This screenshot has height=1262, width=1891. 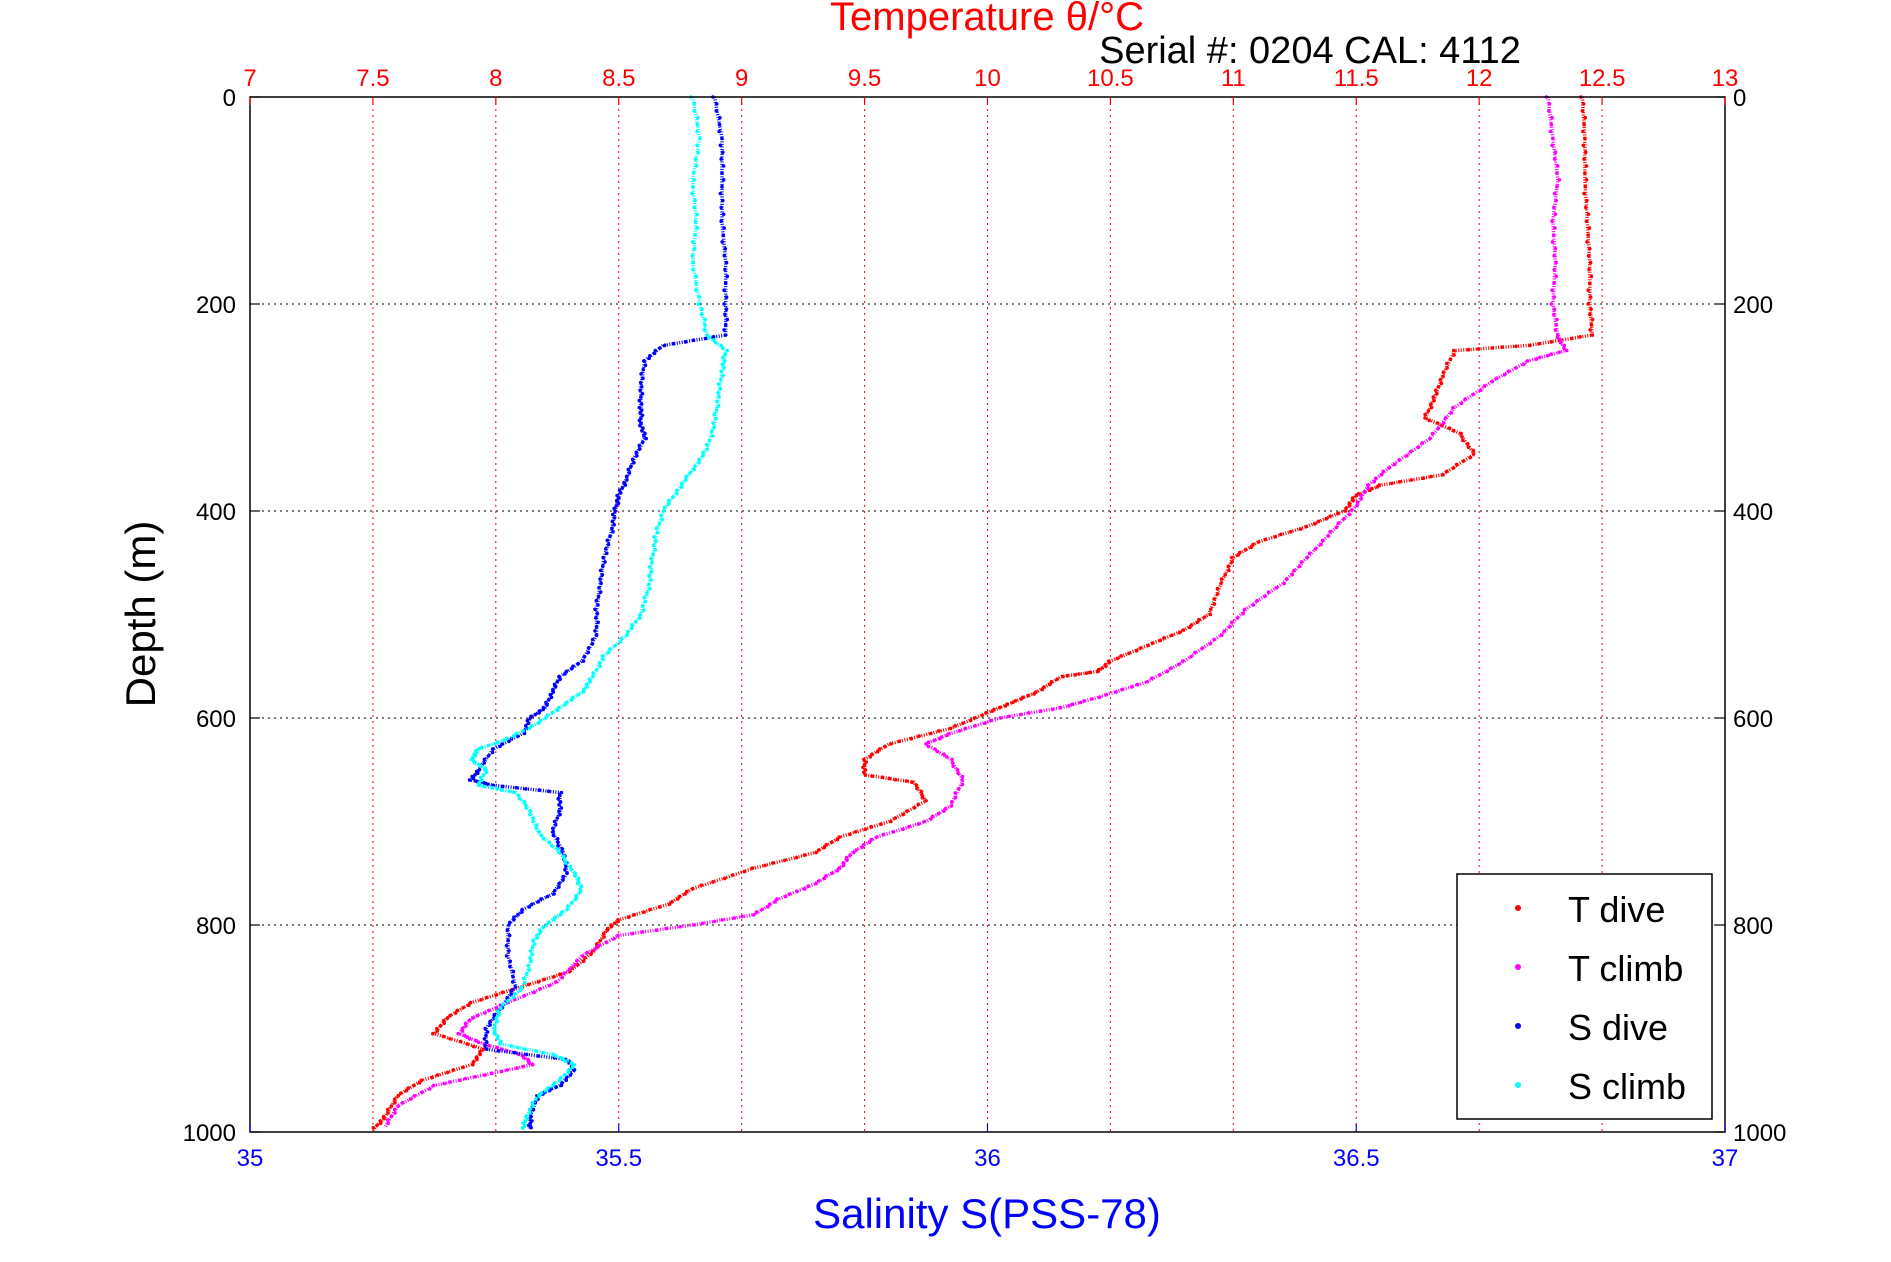 I want to click on temperature-tick-label: 9.5, so click(x=864, y=78).